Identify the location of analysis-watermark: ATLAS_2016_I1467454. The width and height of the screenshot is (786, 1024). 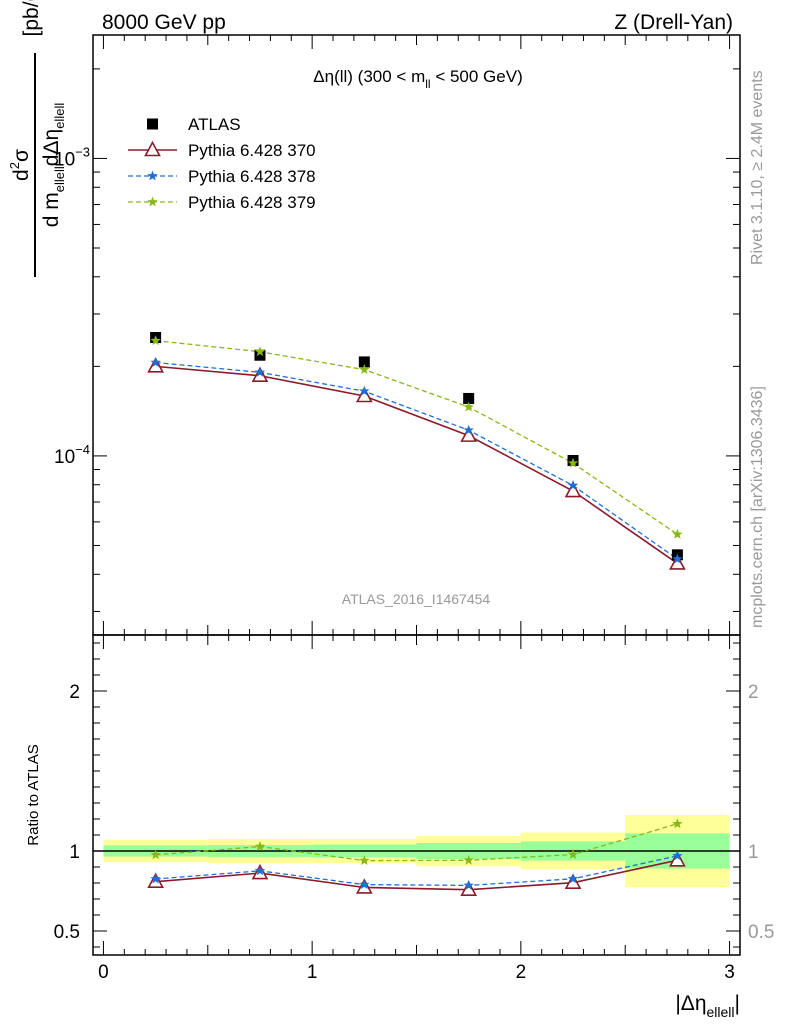
(416, 599).